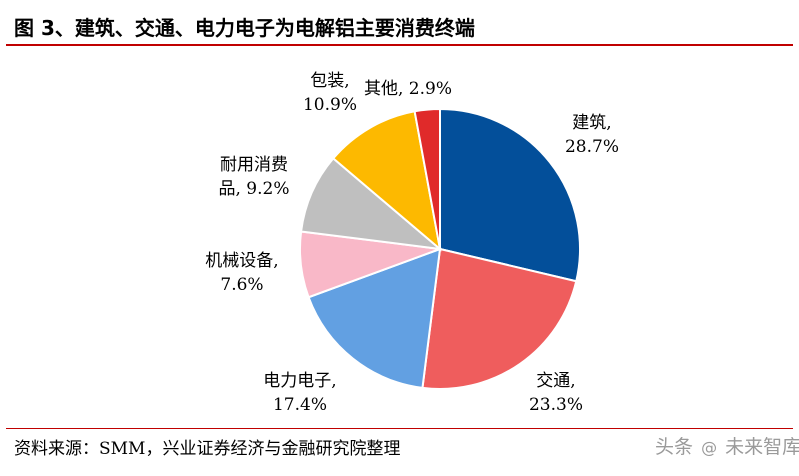 The height and width of the screenshot is (476, 799). Describe the element at coordinates (241, 273) in the screenshot. I see `slice-label-4: 机械设备, 7.6%` at that location.